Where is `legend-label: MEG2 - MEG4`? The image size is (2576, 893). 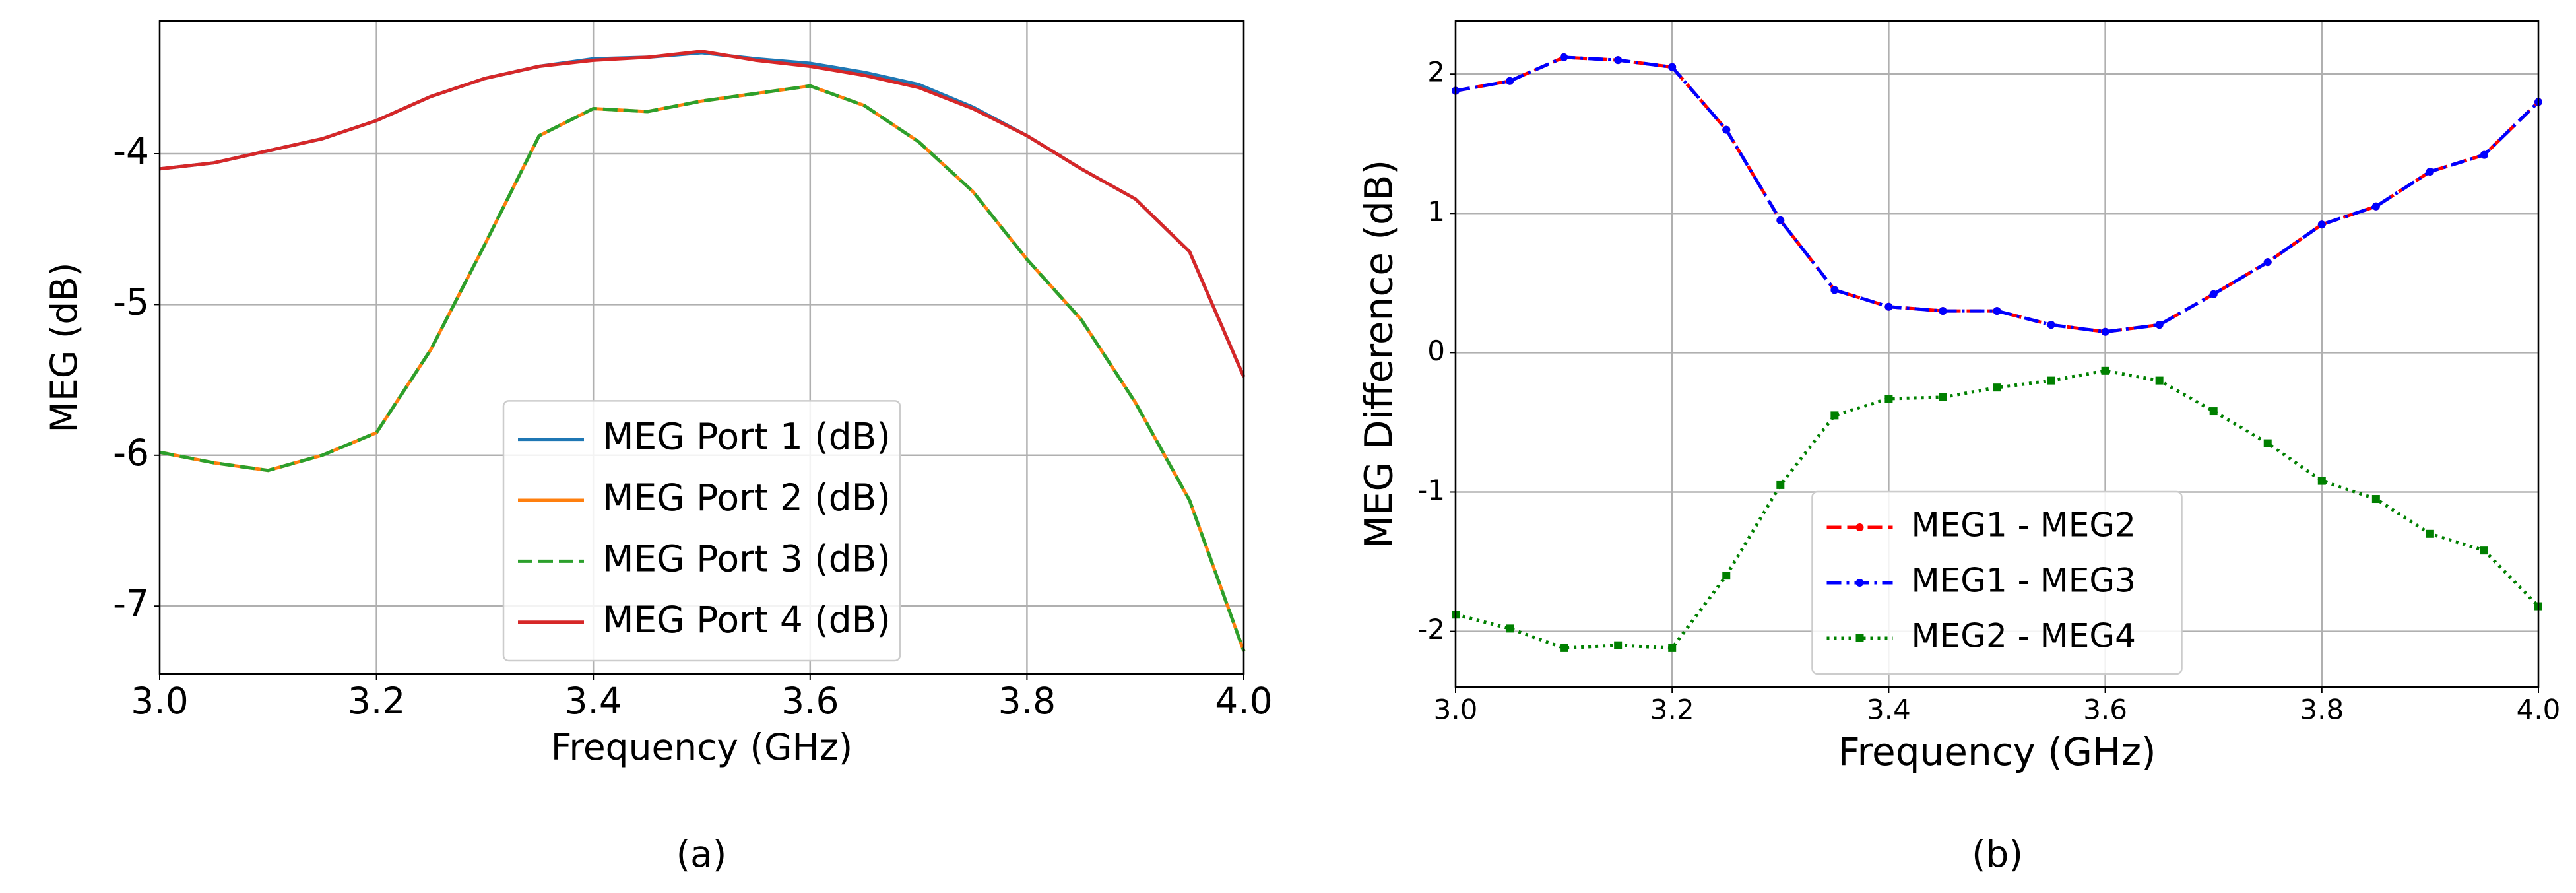
legend-label: MEG2 - MEG4 is located at coordinates (2024, 636).